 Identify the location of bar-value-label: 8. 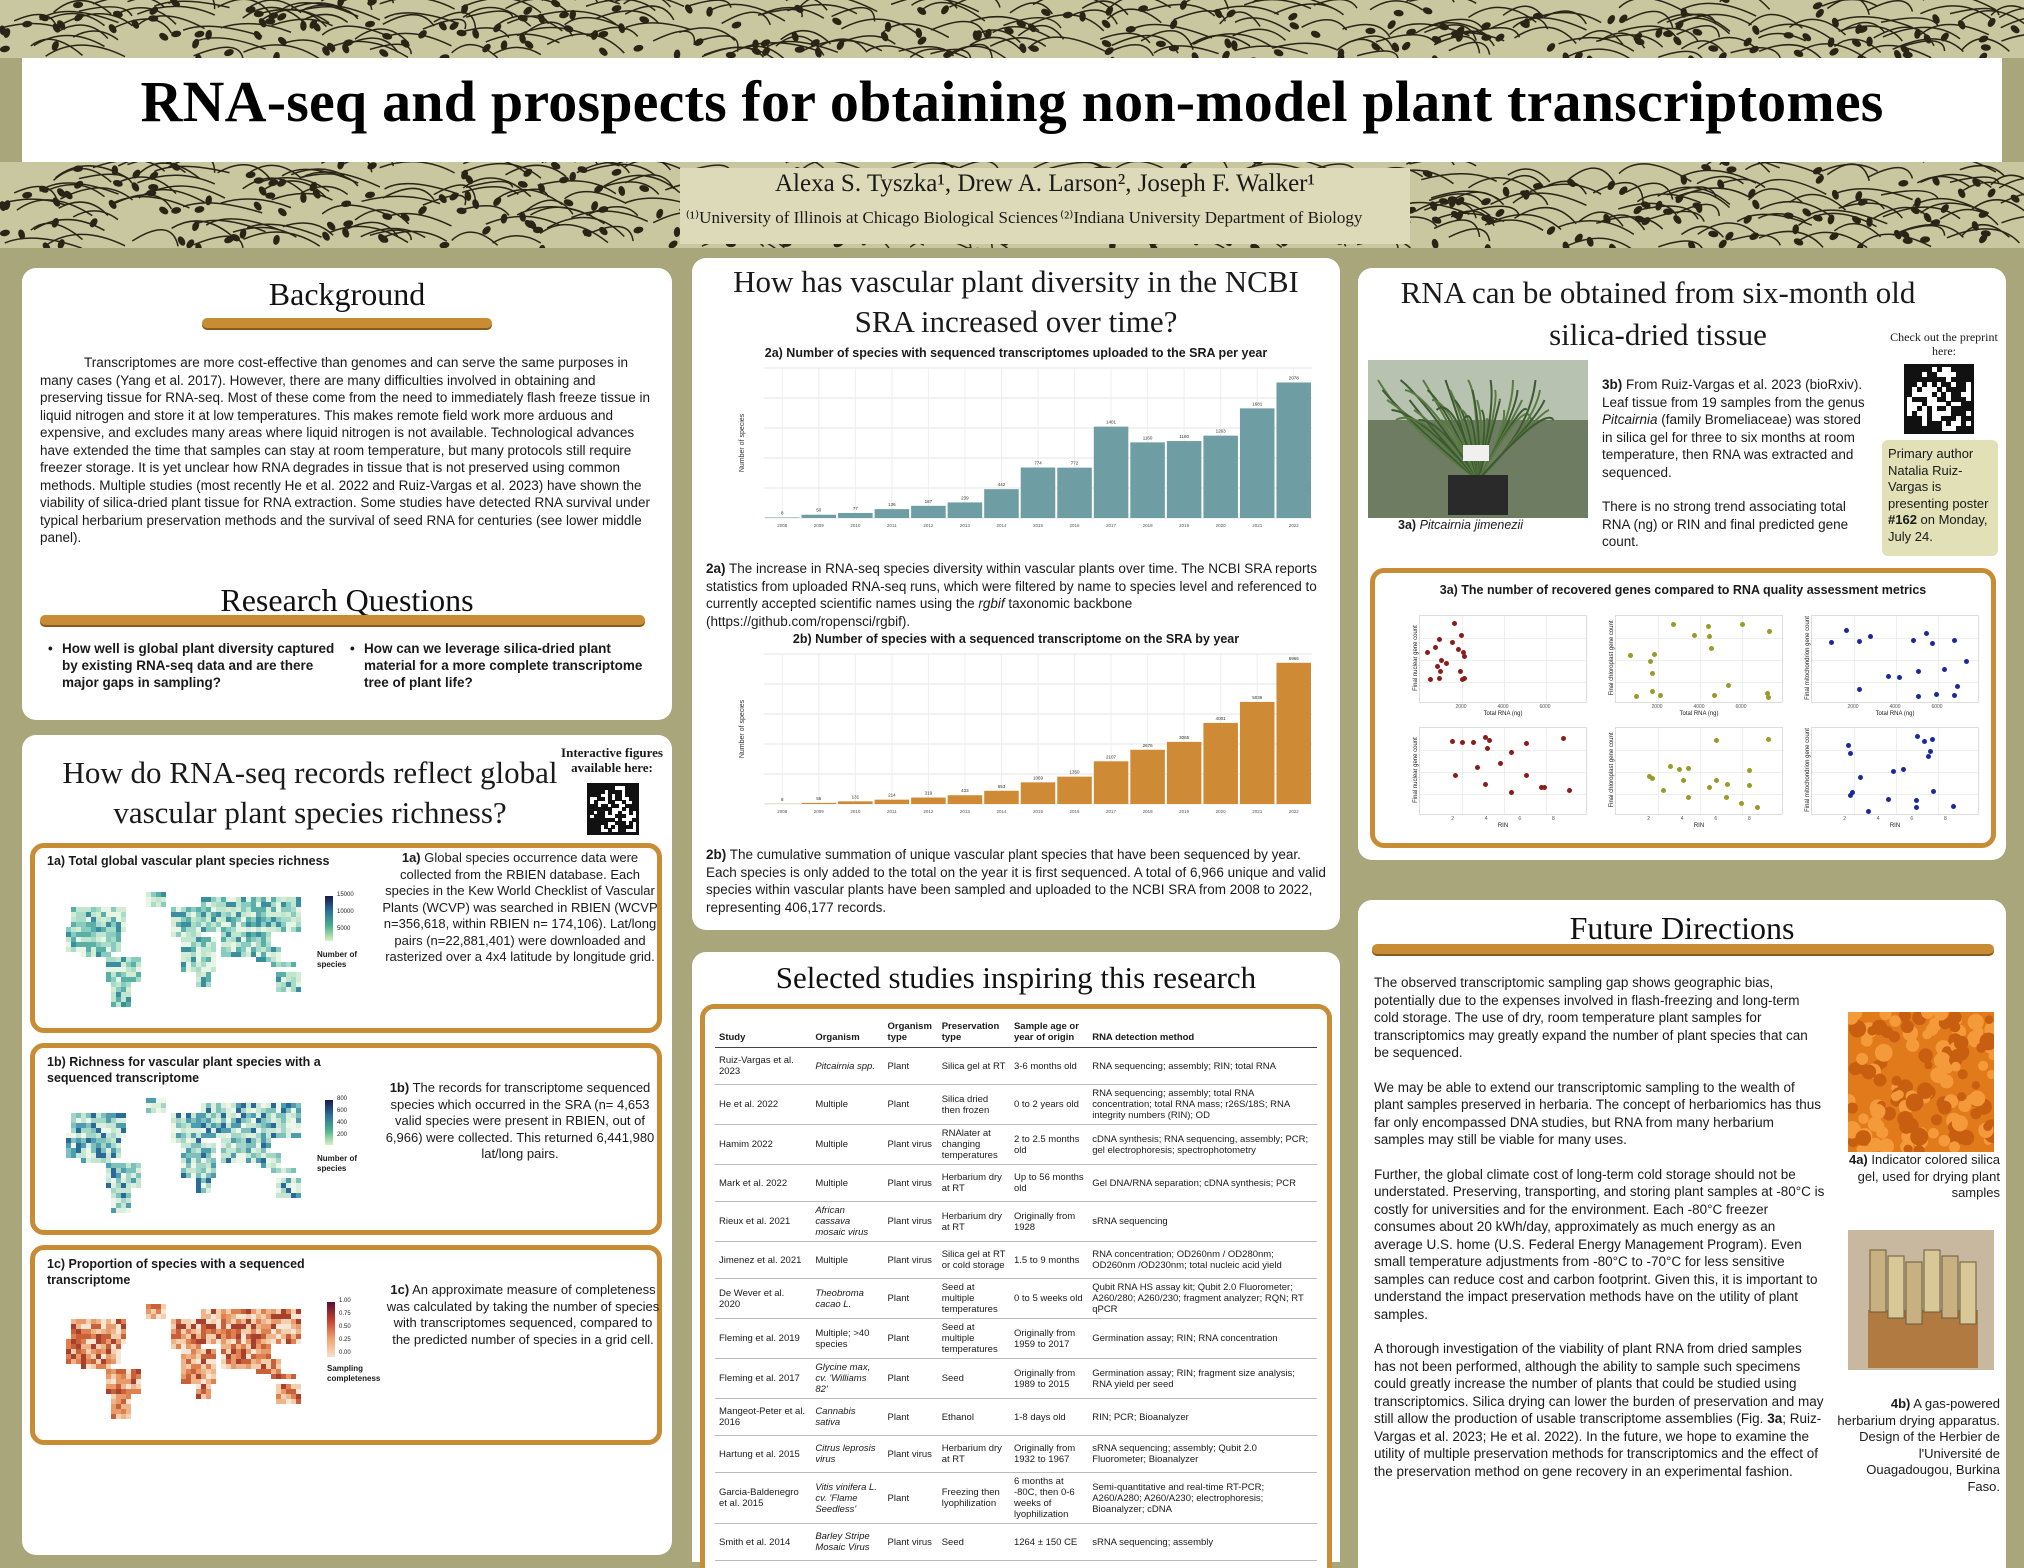
(782, 799).